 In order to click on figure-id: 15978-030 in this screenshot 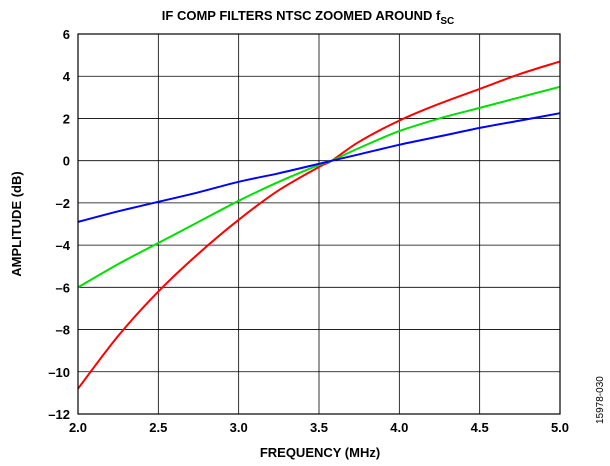, I will do `click(600, 400)`.